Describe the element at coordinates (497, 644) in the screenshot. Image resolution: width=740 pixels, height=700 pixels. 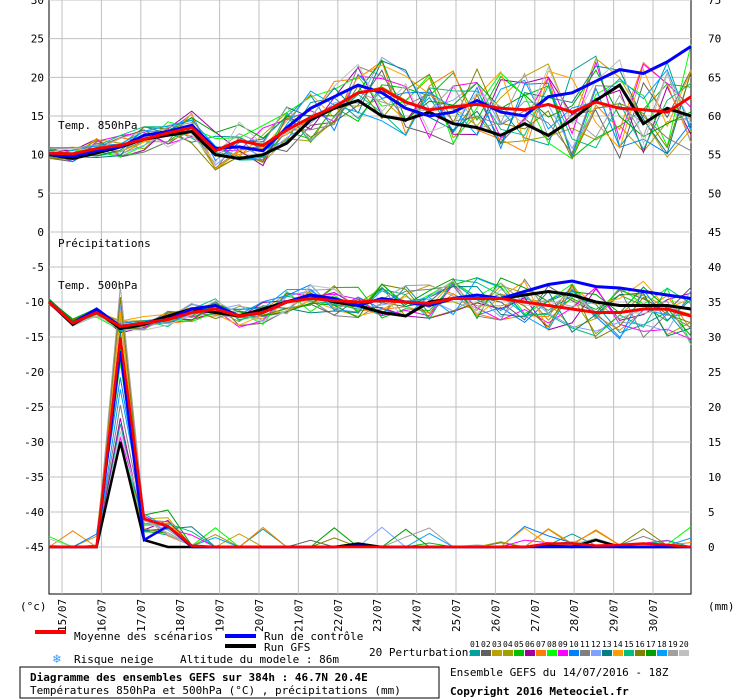
I see `pert-number: 03` at that location.